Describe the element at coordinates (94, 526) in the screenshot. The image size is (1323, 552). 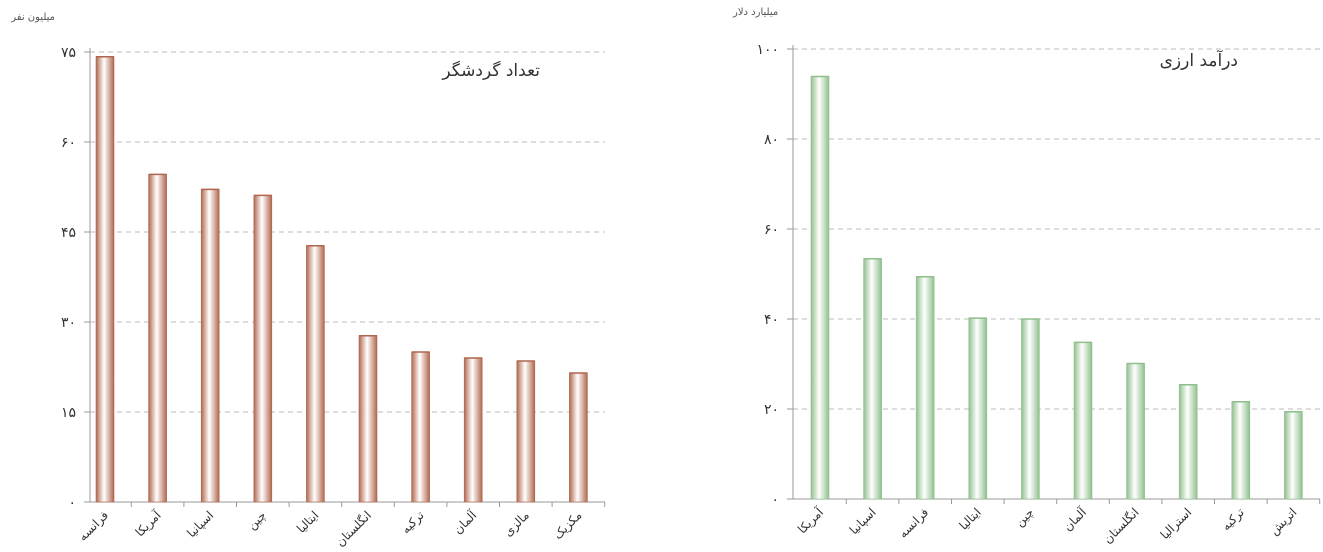
I see `tourists-category-label: فرانسه` at that location.